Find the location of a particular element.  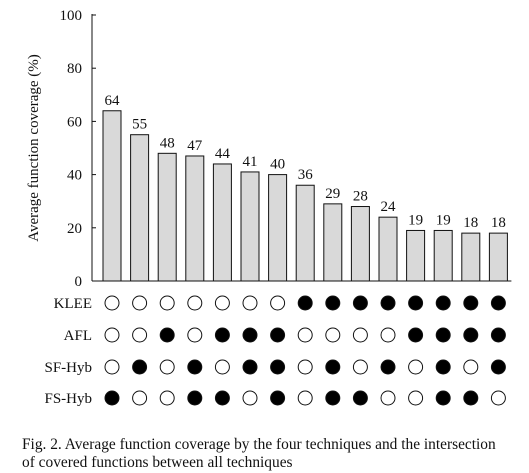

y-axis-label: Average function coverage (%) is located at coordinates (34, 148).